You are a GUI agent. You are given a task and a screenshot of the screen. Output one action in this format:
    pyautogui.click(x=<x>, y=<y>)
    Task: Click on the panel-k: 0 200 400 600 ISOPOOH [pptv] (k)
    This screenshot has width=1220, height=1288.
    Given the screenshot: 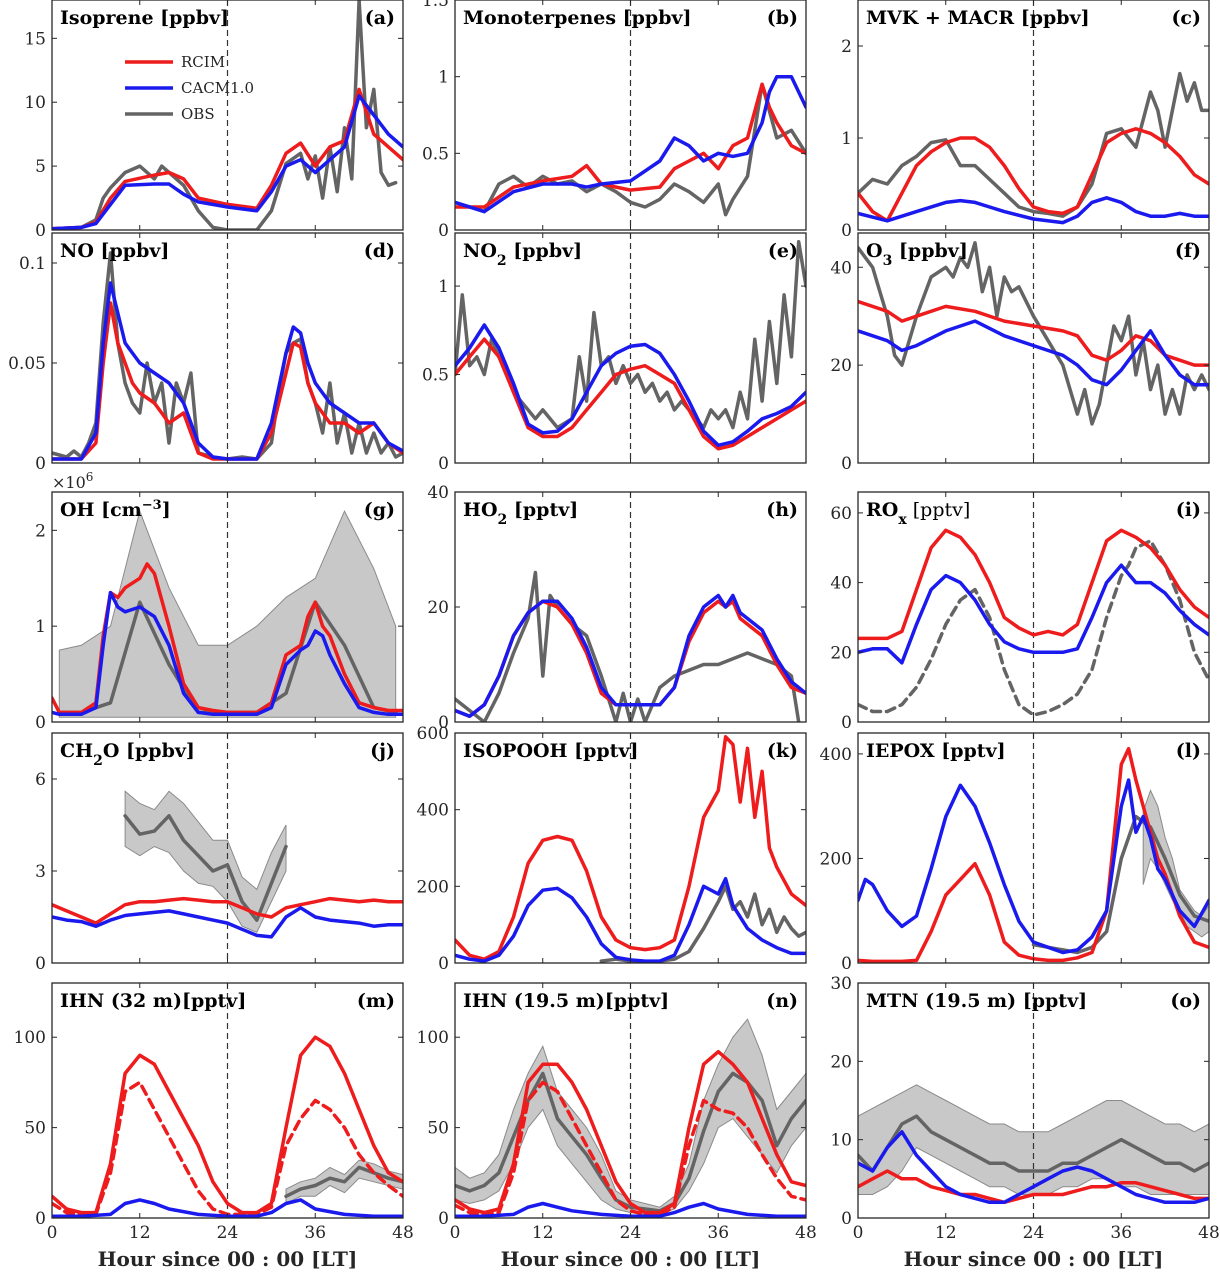 What is the action you would take?
    pyautogui.click(x=612, y=849)
    